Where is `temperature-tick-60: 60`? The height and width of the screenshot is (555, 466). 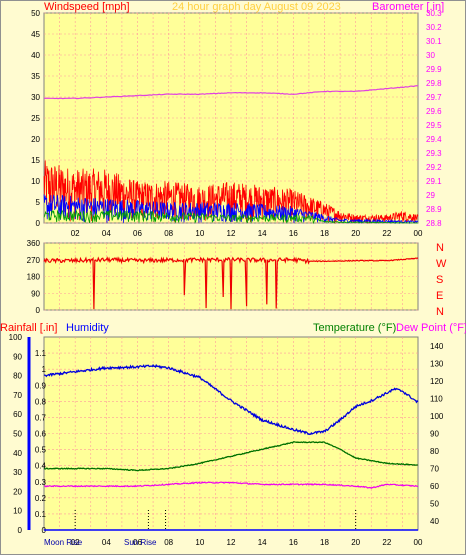 temperature-tick-60: 60 is located at coordinates (434, 486).